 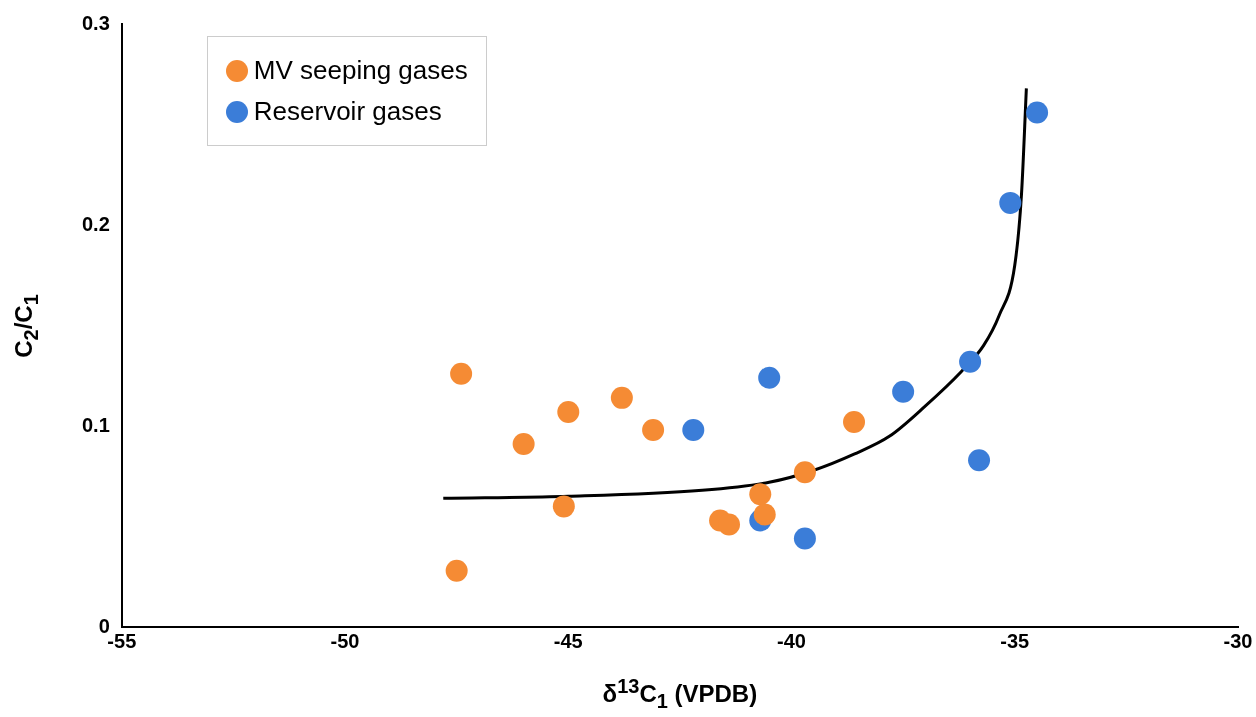 I want to click on y-tick-label: 0.1, so click(x=95, y=424).